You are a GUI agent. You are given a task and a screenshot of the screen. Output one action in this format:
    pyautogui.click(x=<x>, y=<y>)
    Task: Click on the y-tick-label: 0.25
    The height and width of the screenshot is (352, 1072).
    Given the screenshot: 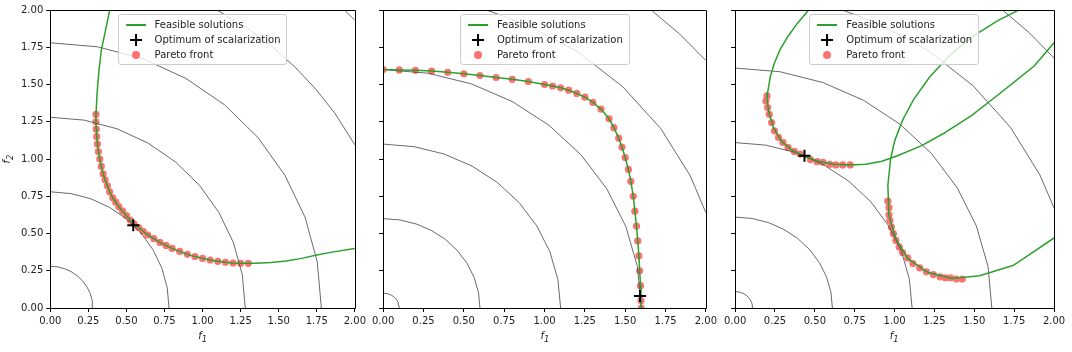 What is the action you would take?
    pyautogui.click(x=32, y=270)
    